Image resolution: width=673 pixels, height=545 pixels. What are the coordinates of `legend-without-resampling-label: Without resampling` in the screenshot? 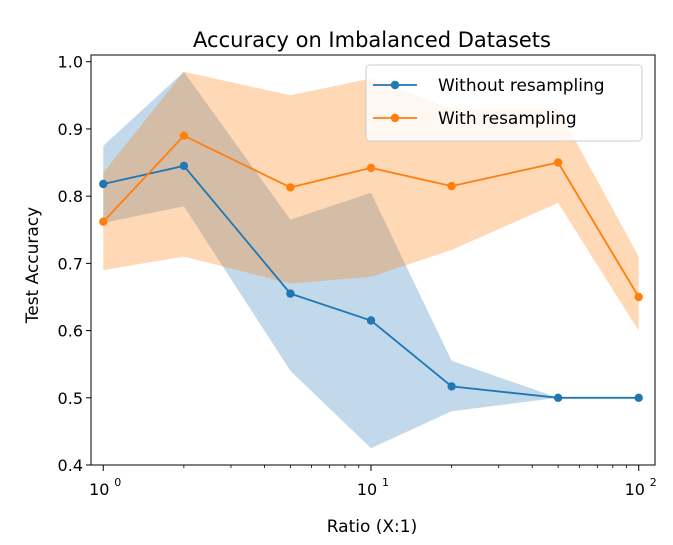 It's located at (521, 86).